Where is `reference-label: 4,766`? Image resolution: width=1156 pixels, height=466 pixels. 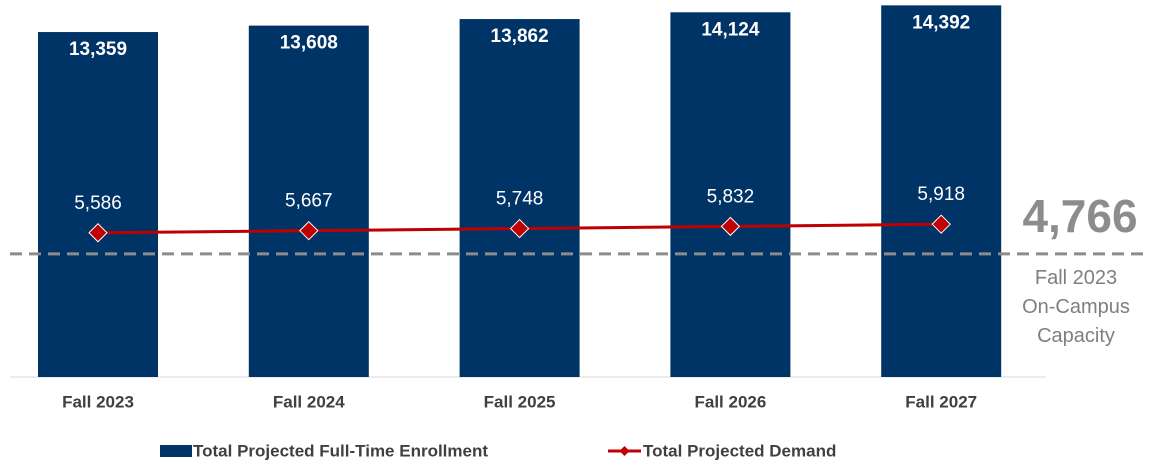
reference-label: 4,766 is located at coordinates (1079, 216).